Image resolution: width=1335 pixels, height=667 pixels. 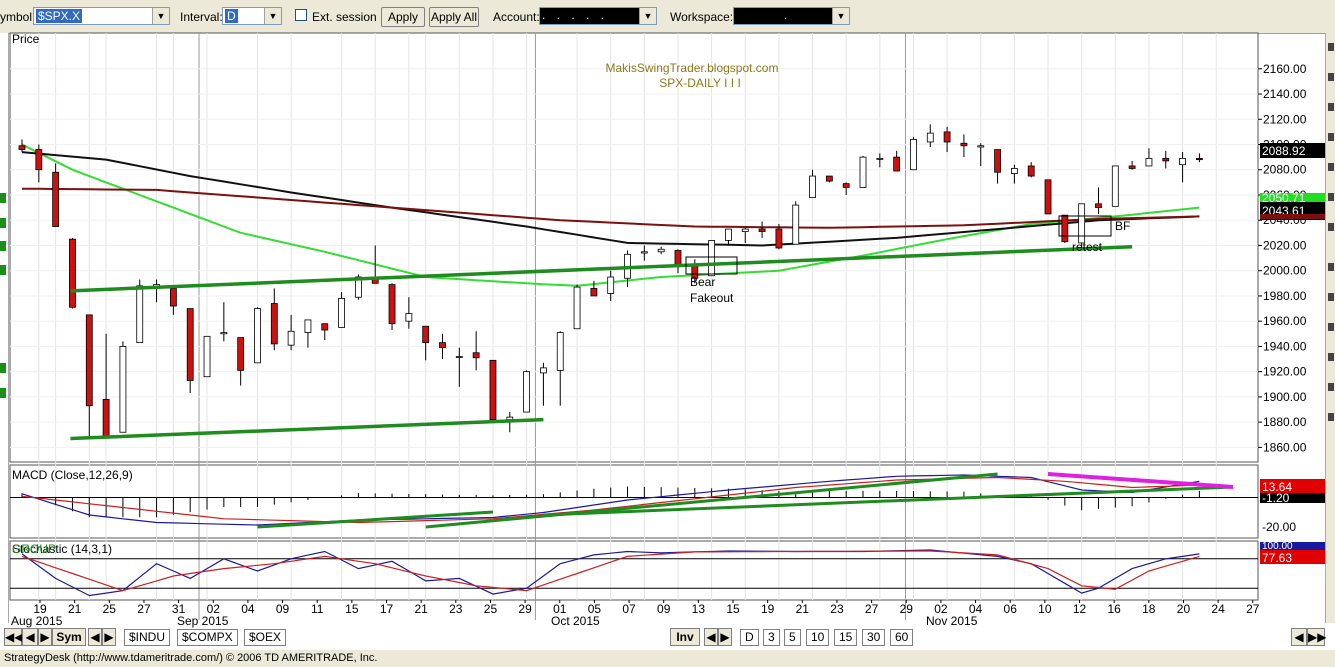 What do you see at coordinates (592, 16) in the screenshot?
I see `account-value: . . . . .` at bounding box center [592, 16].